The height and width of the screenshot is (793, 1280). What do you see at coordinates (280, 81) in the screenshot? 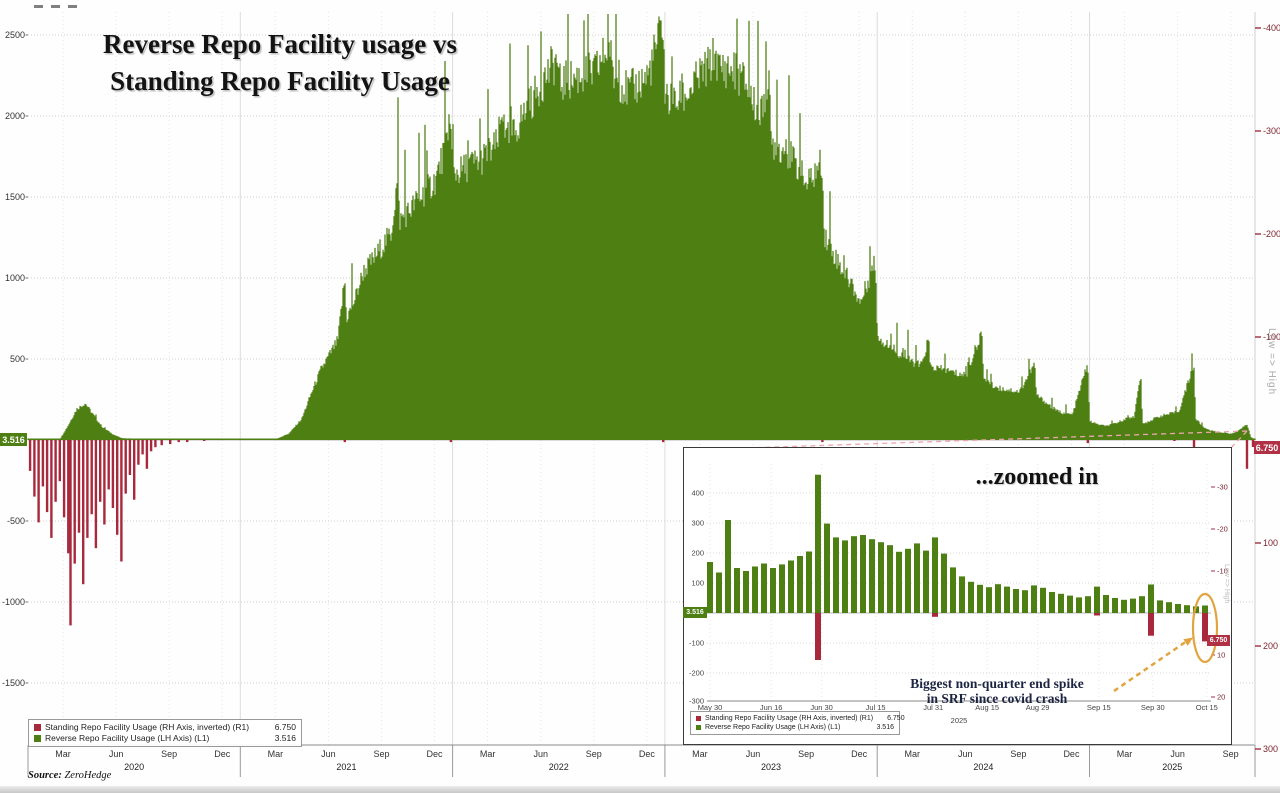
I see `chart-title-line-2: Standing Repo Facility Usage` at bounding box center [280, 81].